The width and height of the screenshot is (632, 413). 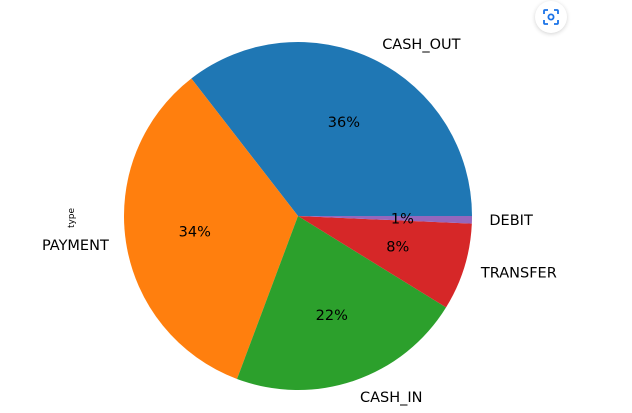 What do you see at coordinates (344, 123) in the screenshot?
I see `pct-label-cash-out: 36%` at bounding box center [344, 123].